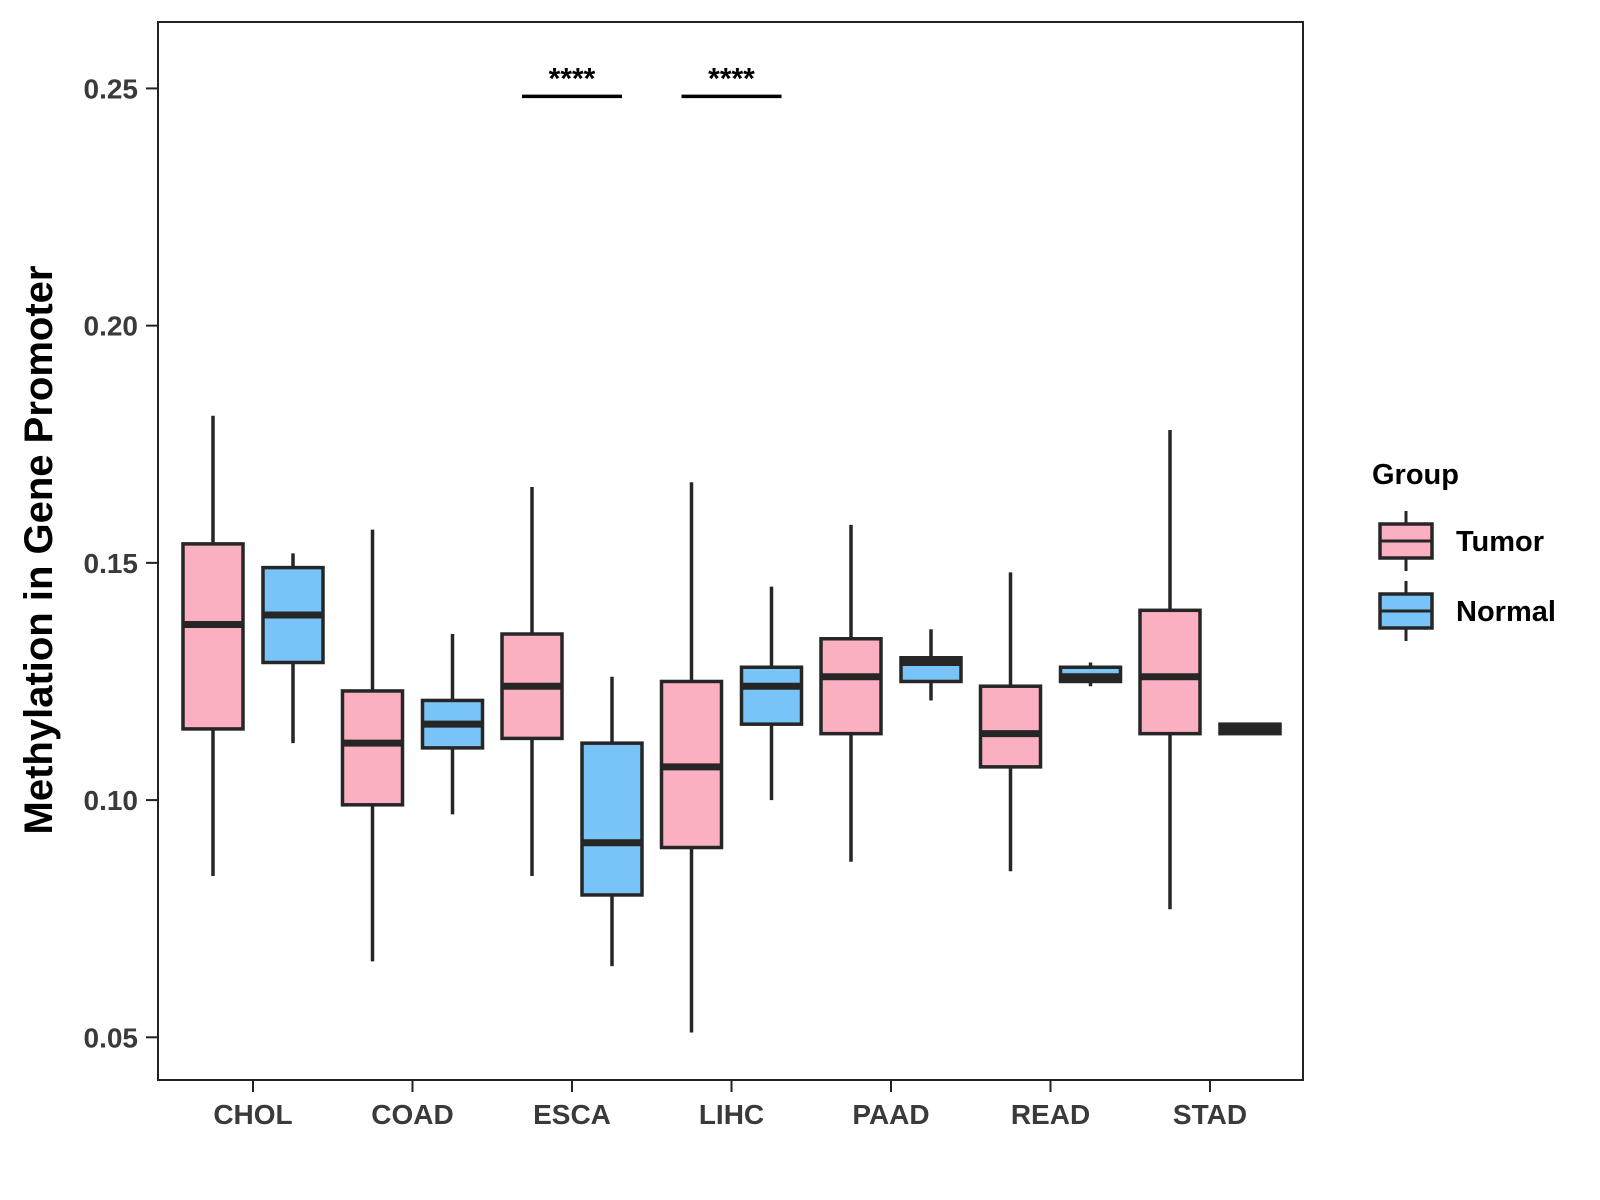  I want to click on x-tick-label: COAD, so click(412, 1114).